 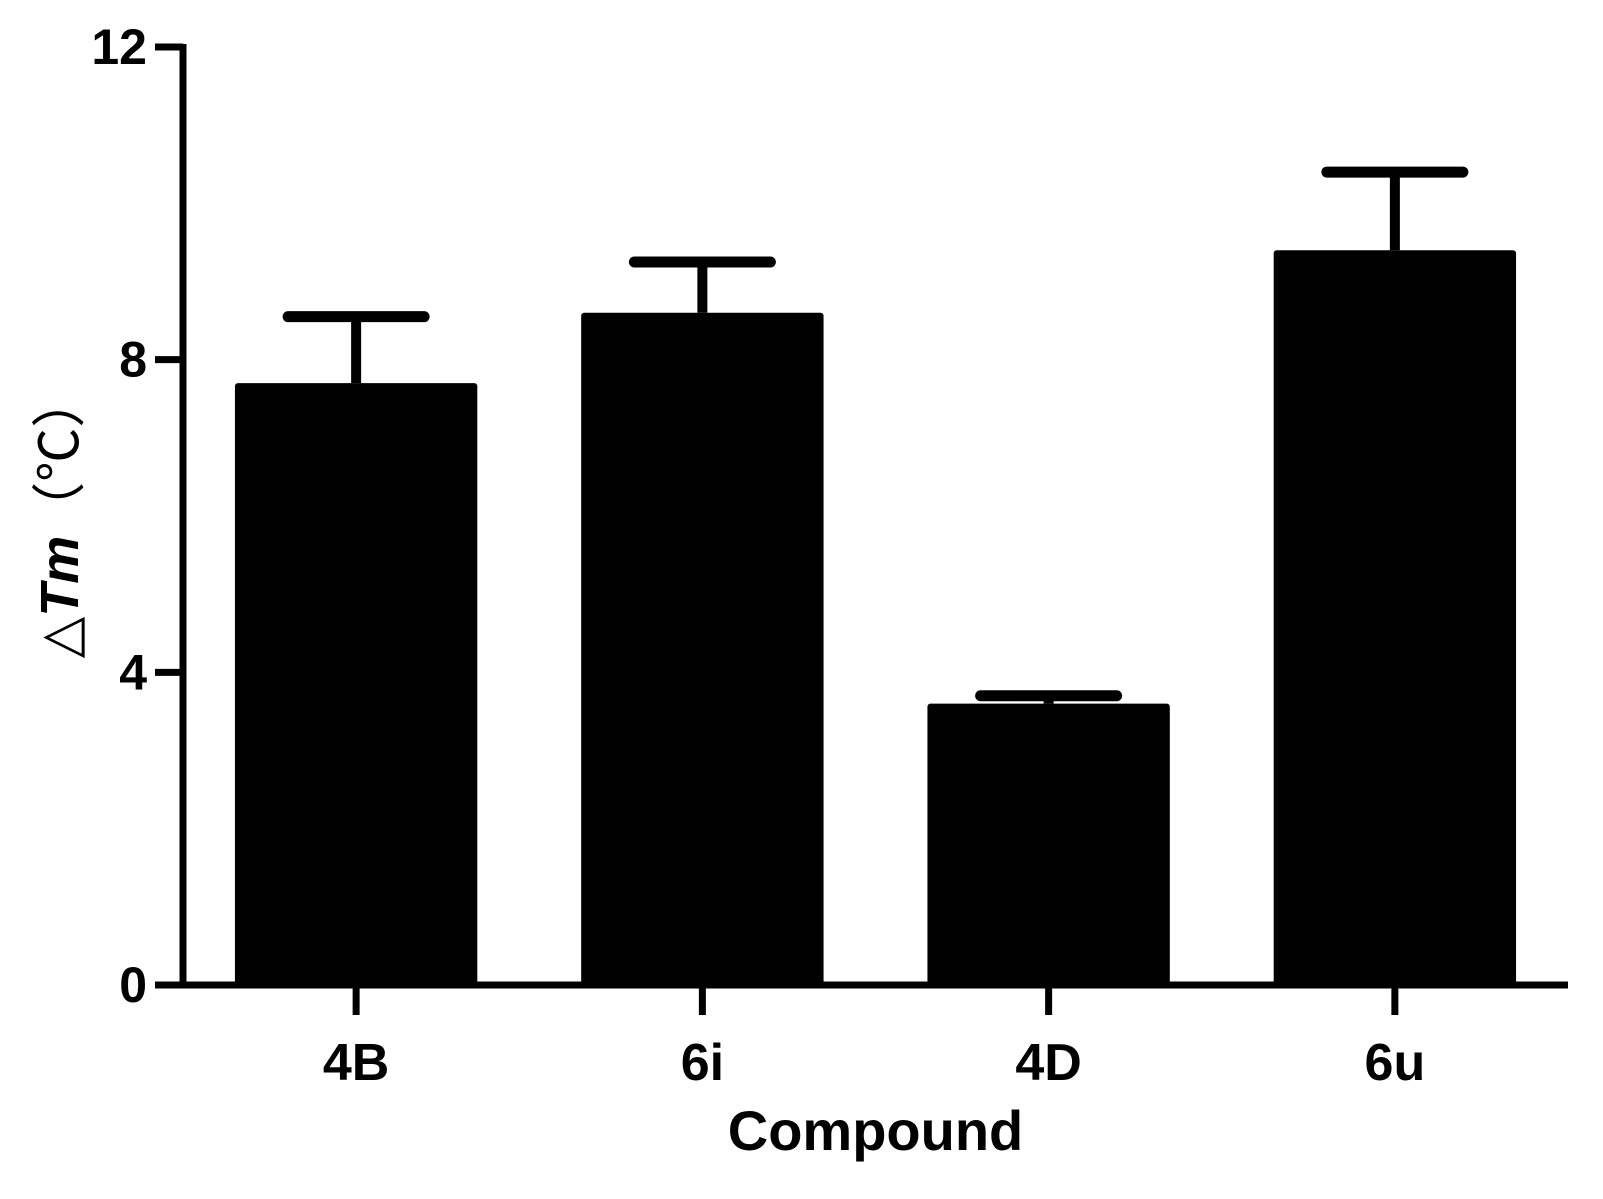 What do you see at coordinates (119, 47) in the screenshot?
I see `y-tick-label: 12` at bounding box center [119, 47].